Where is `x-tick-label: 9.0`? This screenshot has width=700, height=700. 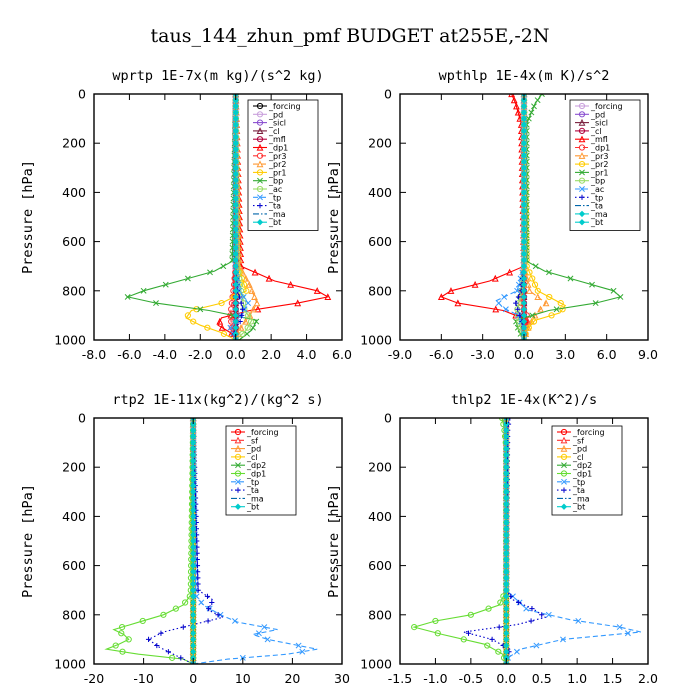 x-tick-label: 9.0 is located at coordinates (648, 354).